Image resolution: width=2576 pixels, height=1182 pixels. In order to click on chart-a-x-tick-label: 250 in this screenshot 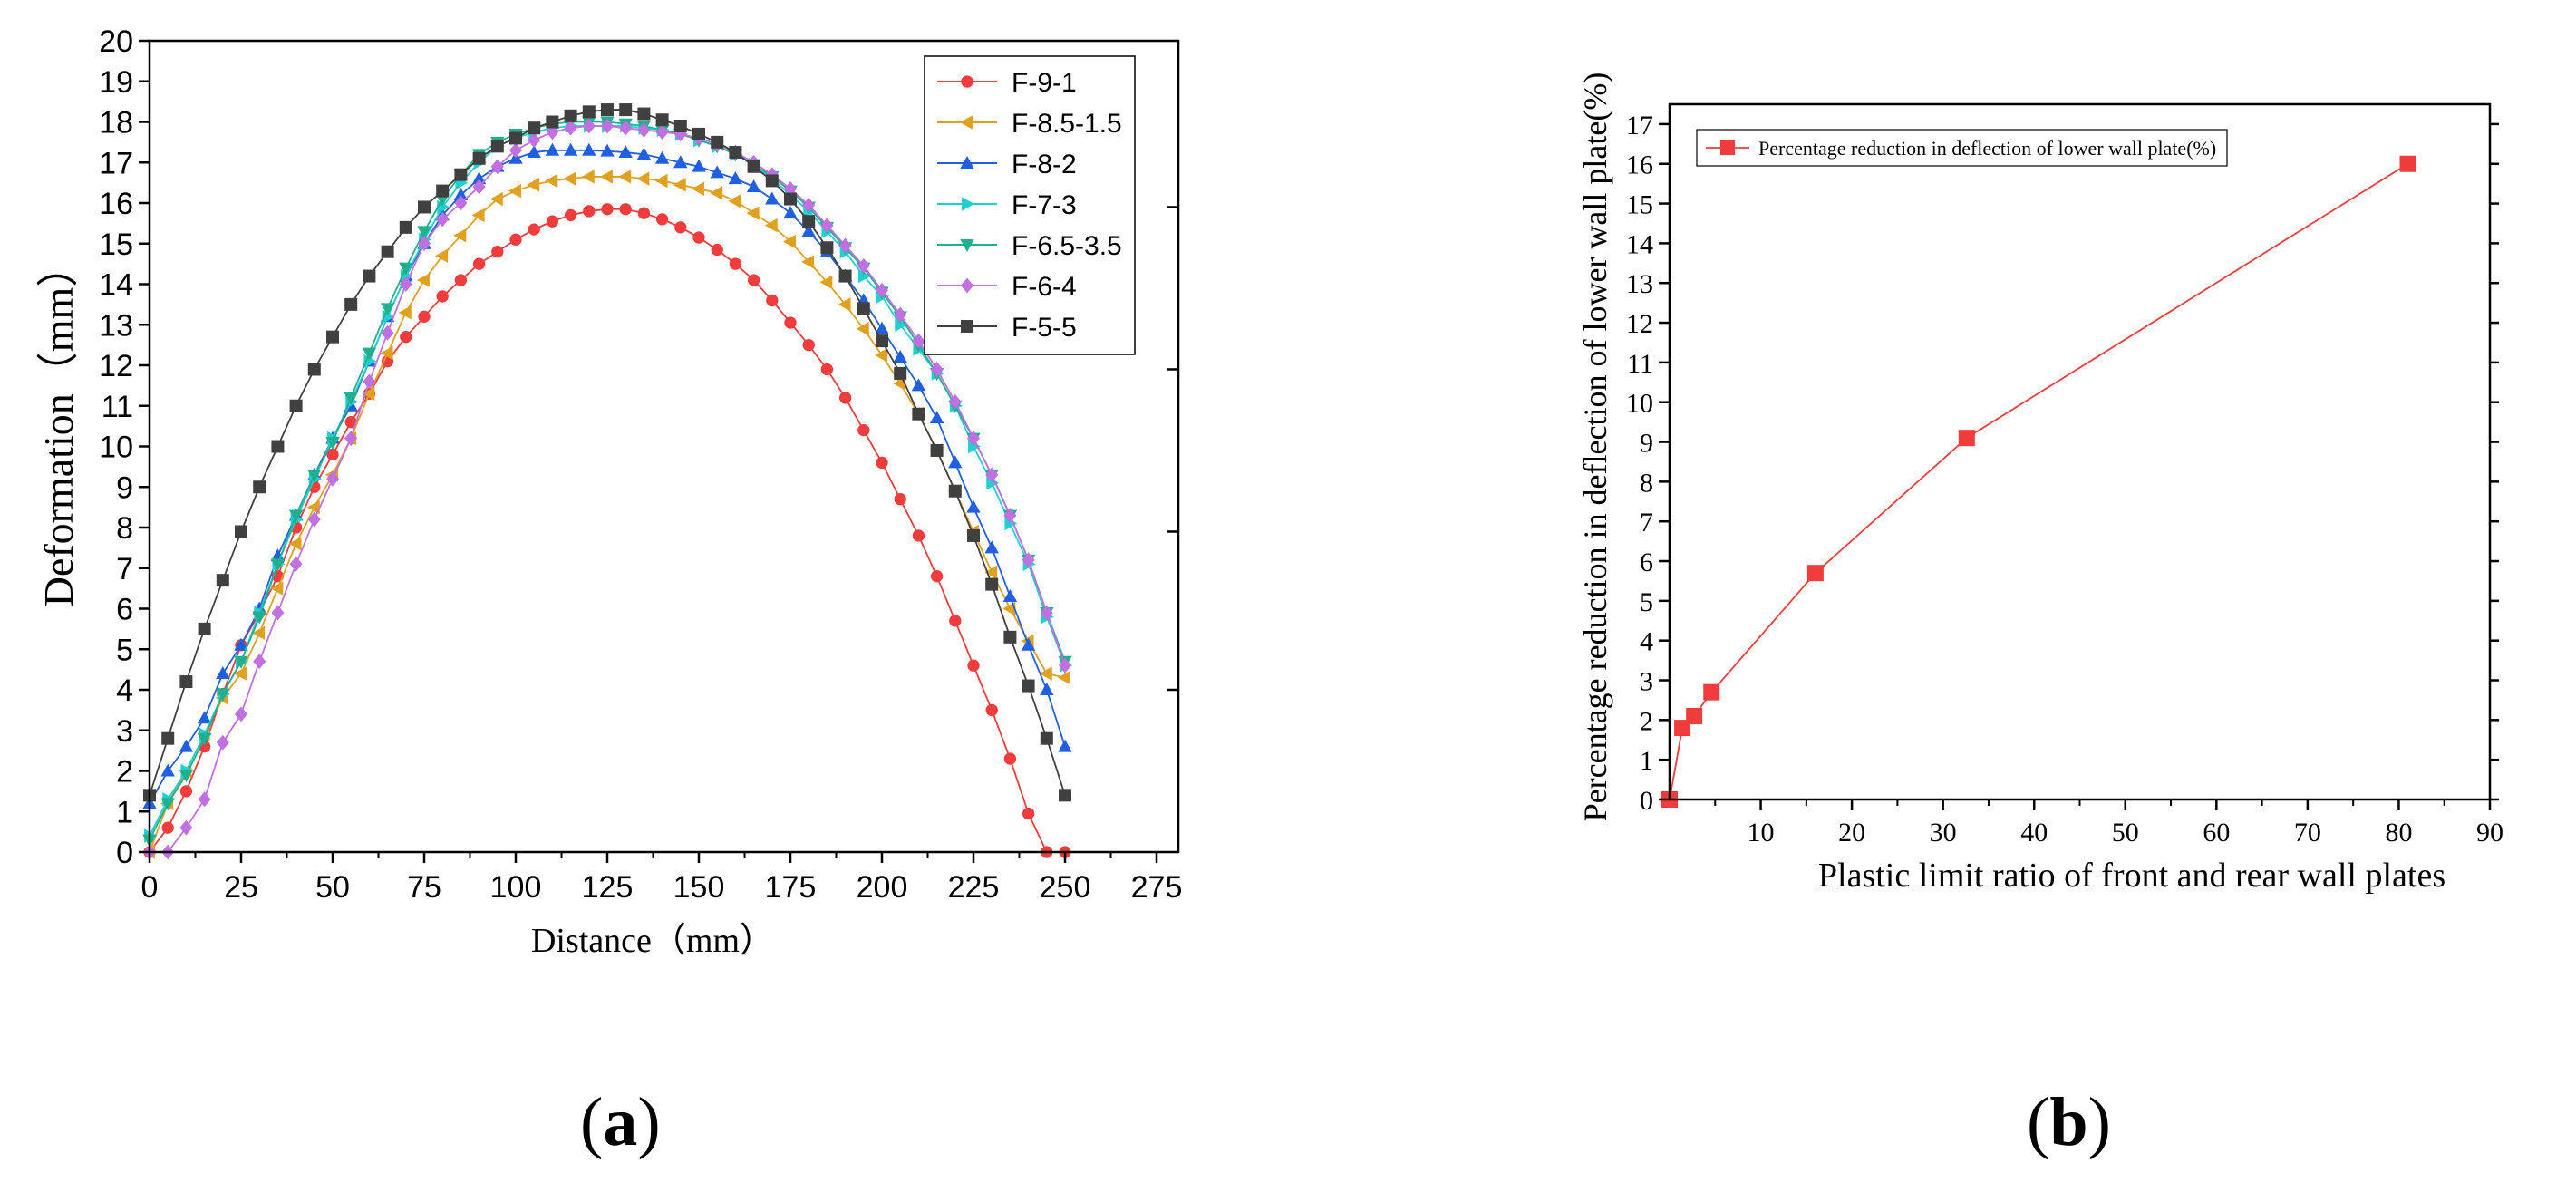, I will do `click(1065, 887)`.